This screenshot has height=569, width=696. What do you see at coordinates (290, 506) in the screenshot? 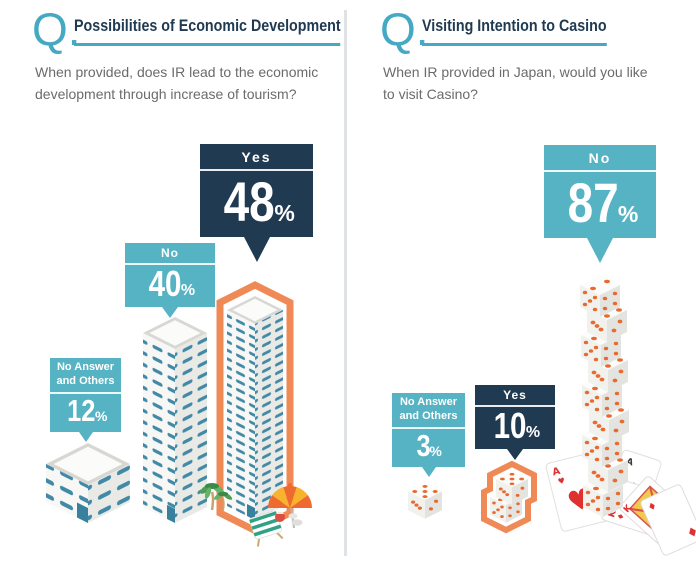
I see `beach-umbrella-icon` at bounding box center [290, 506].